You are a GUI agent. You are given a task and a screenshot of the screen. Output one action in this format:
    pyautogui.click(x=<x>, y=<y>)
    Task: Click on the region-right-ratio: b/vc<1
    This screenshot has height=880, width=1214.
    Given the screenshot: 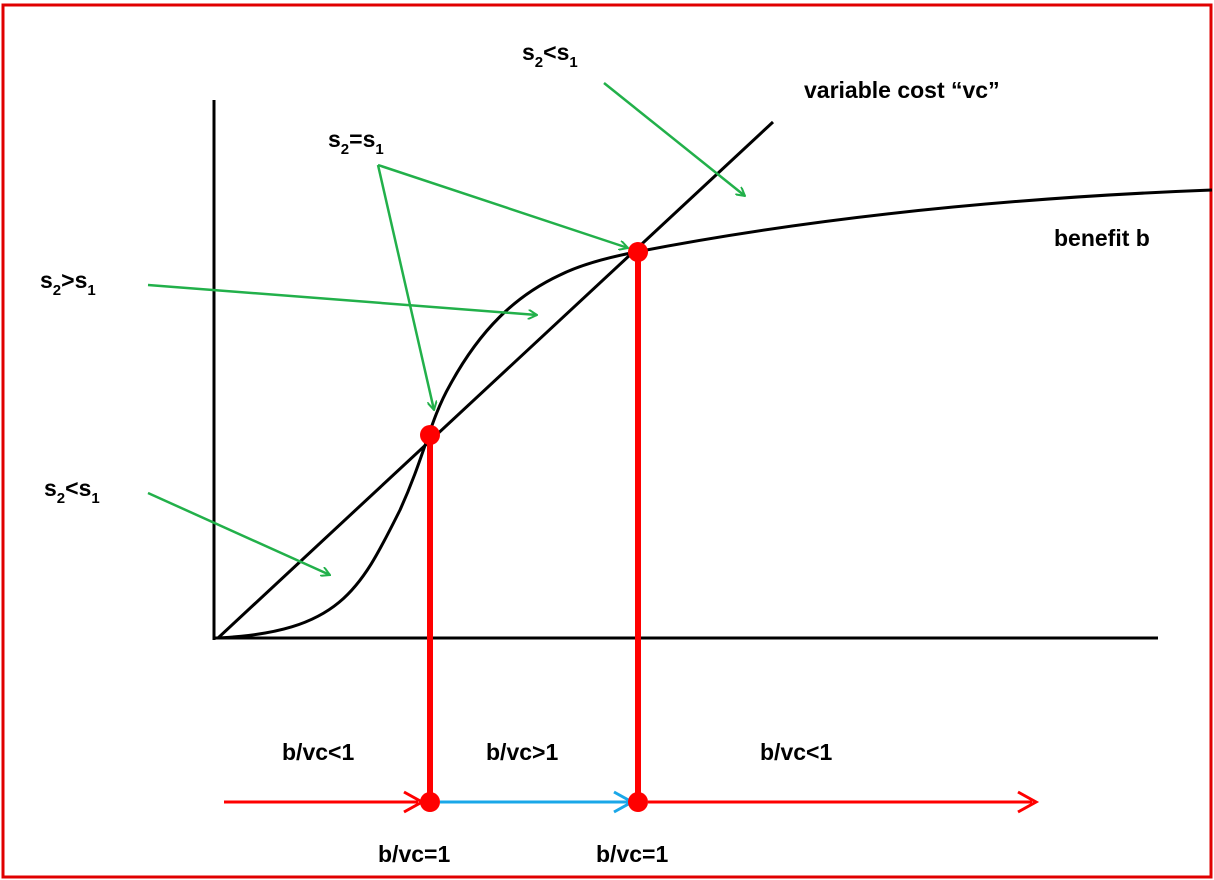 What is the action you would take?
    pyautogui.click(x=796, y=752)
    